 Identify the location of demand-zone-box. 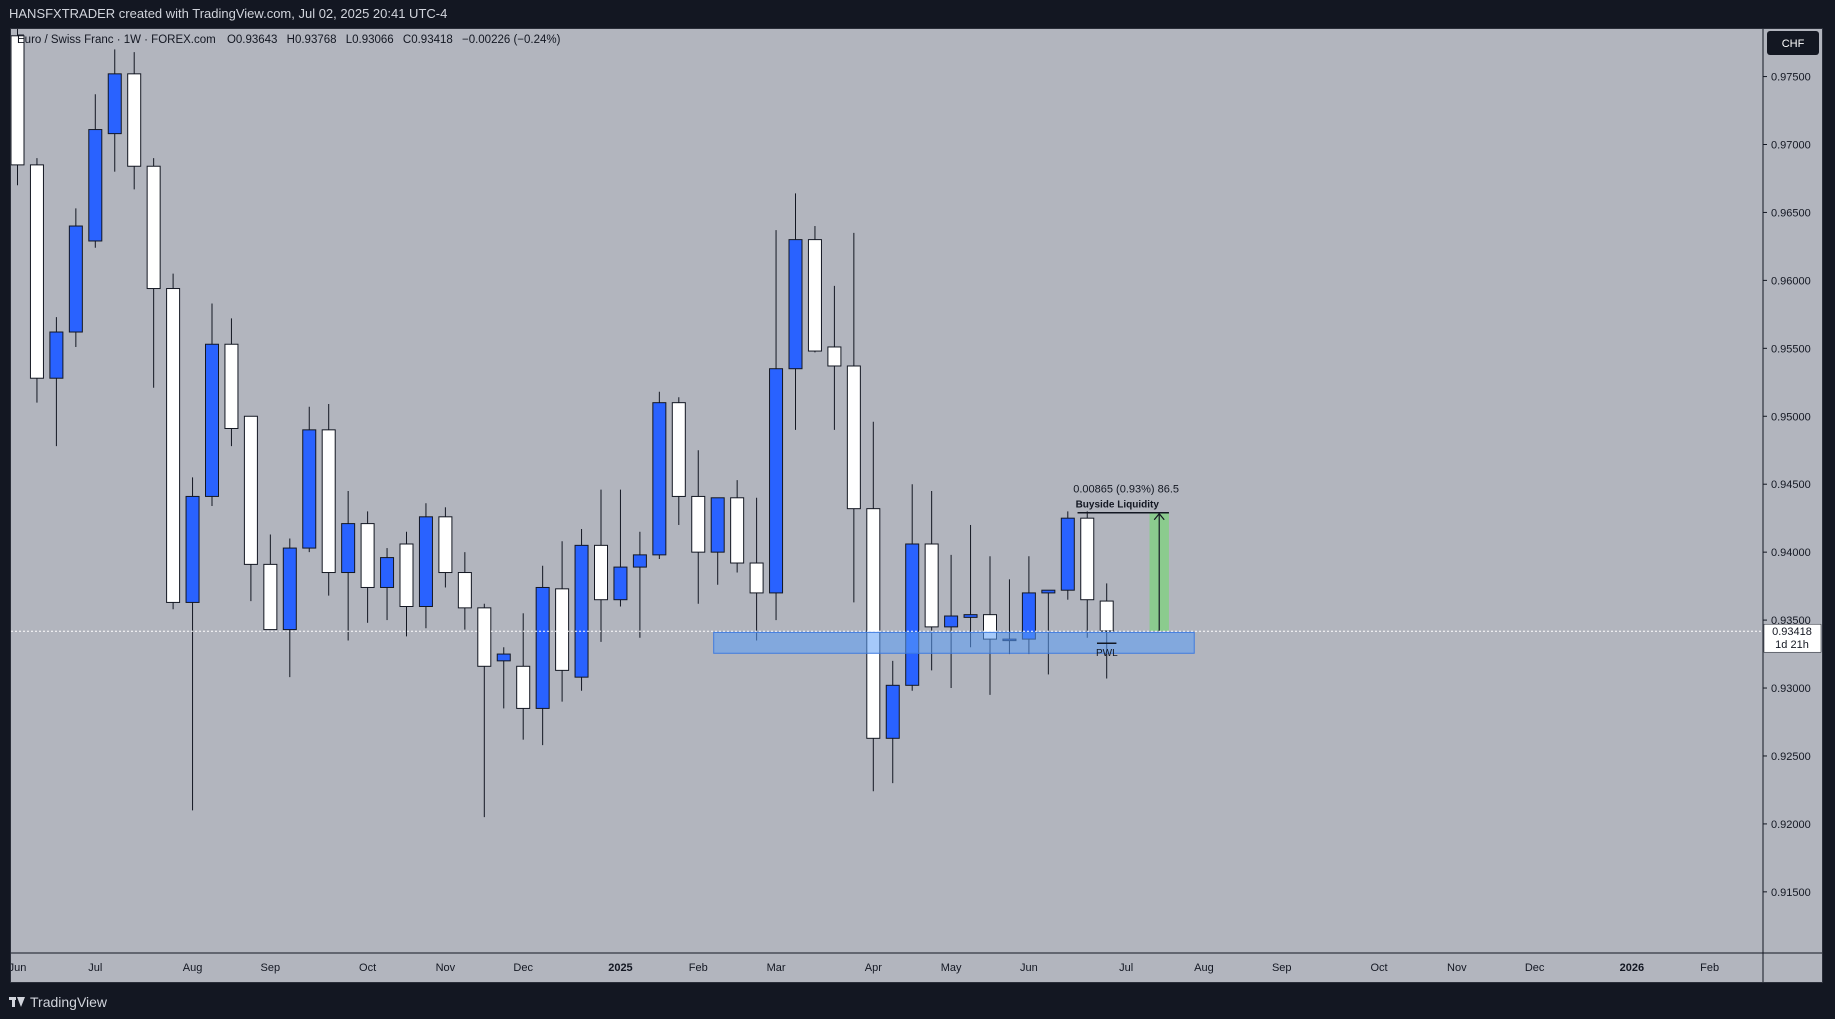
(954, 642).